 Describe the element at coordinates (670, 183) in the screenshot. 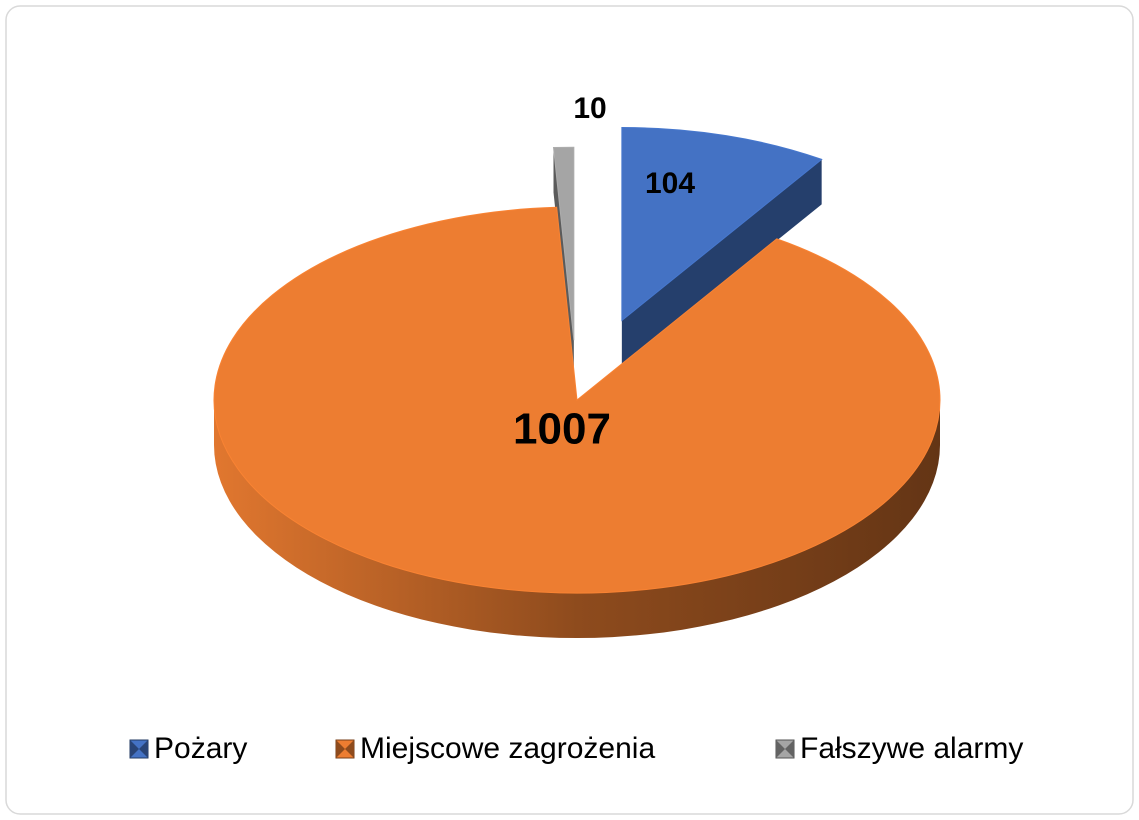

I see `data-label: 104` at that location.